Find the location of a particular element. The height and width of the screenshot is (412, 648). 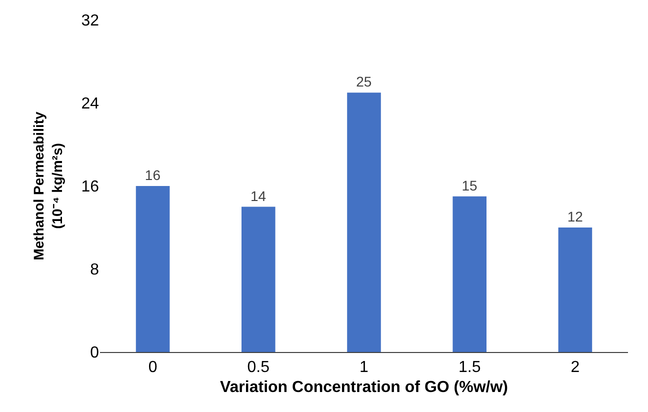

x-tick-label: 1.5 is located at coordinates (469, 367).